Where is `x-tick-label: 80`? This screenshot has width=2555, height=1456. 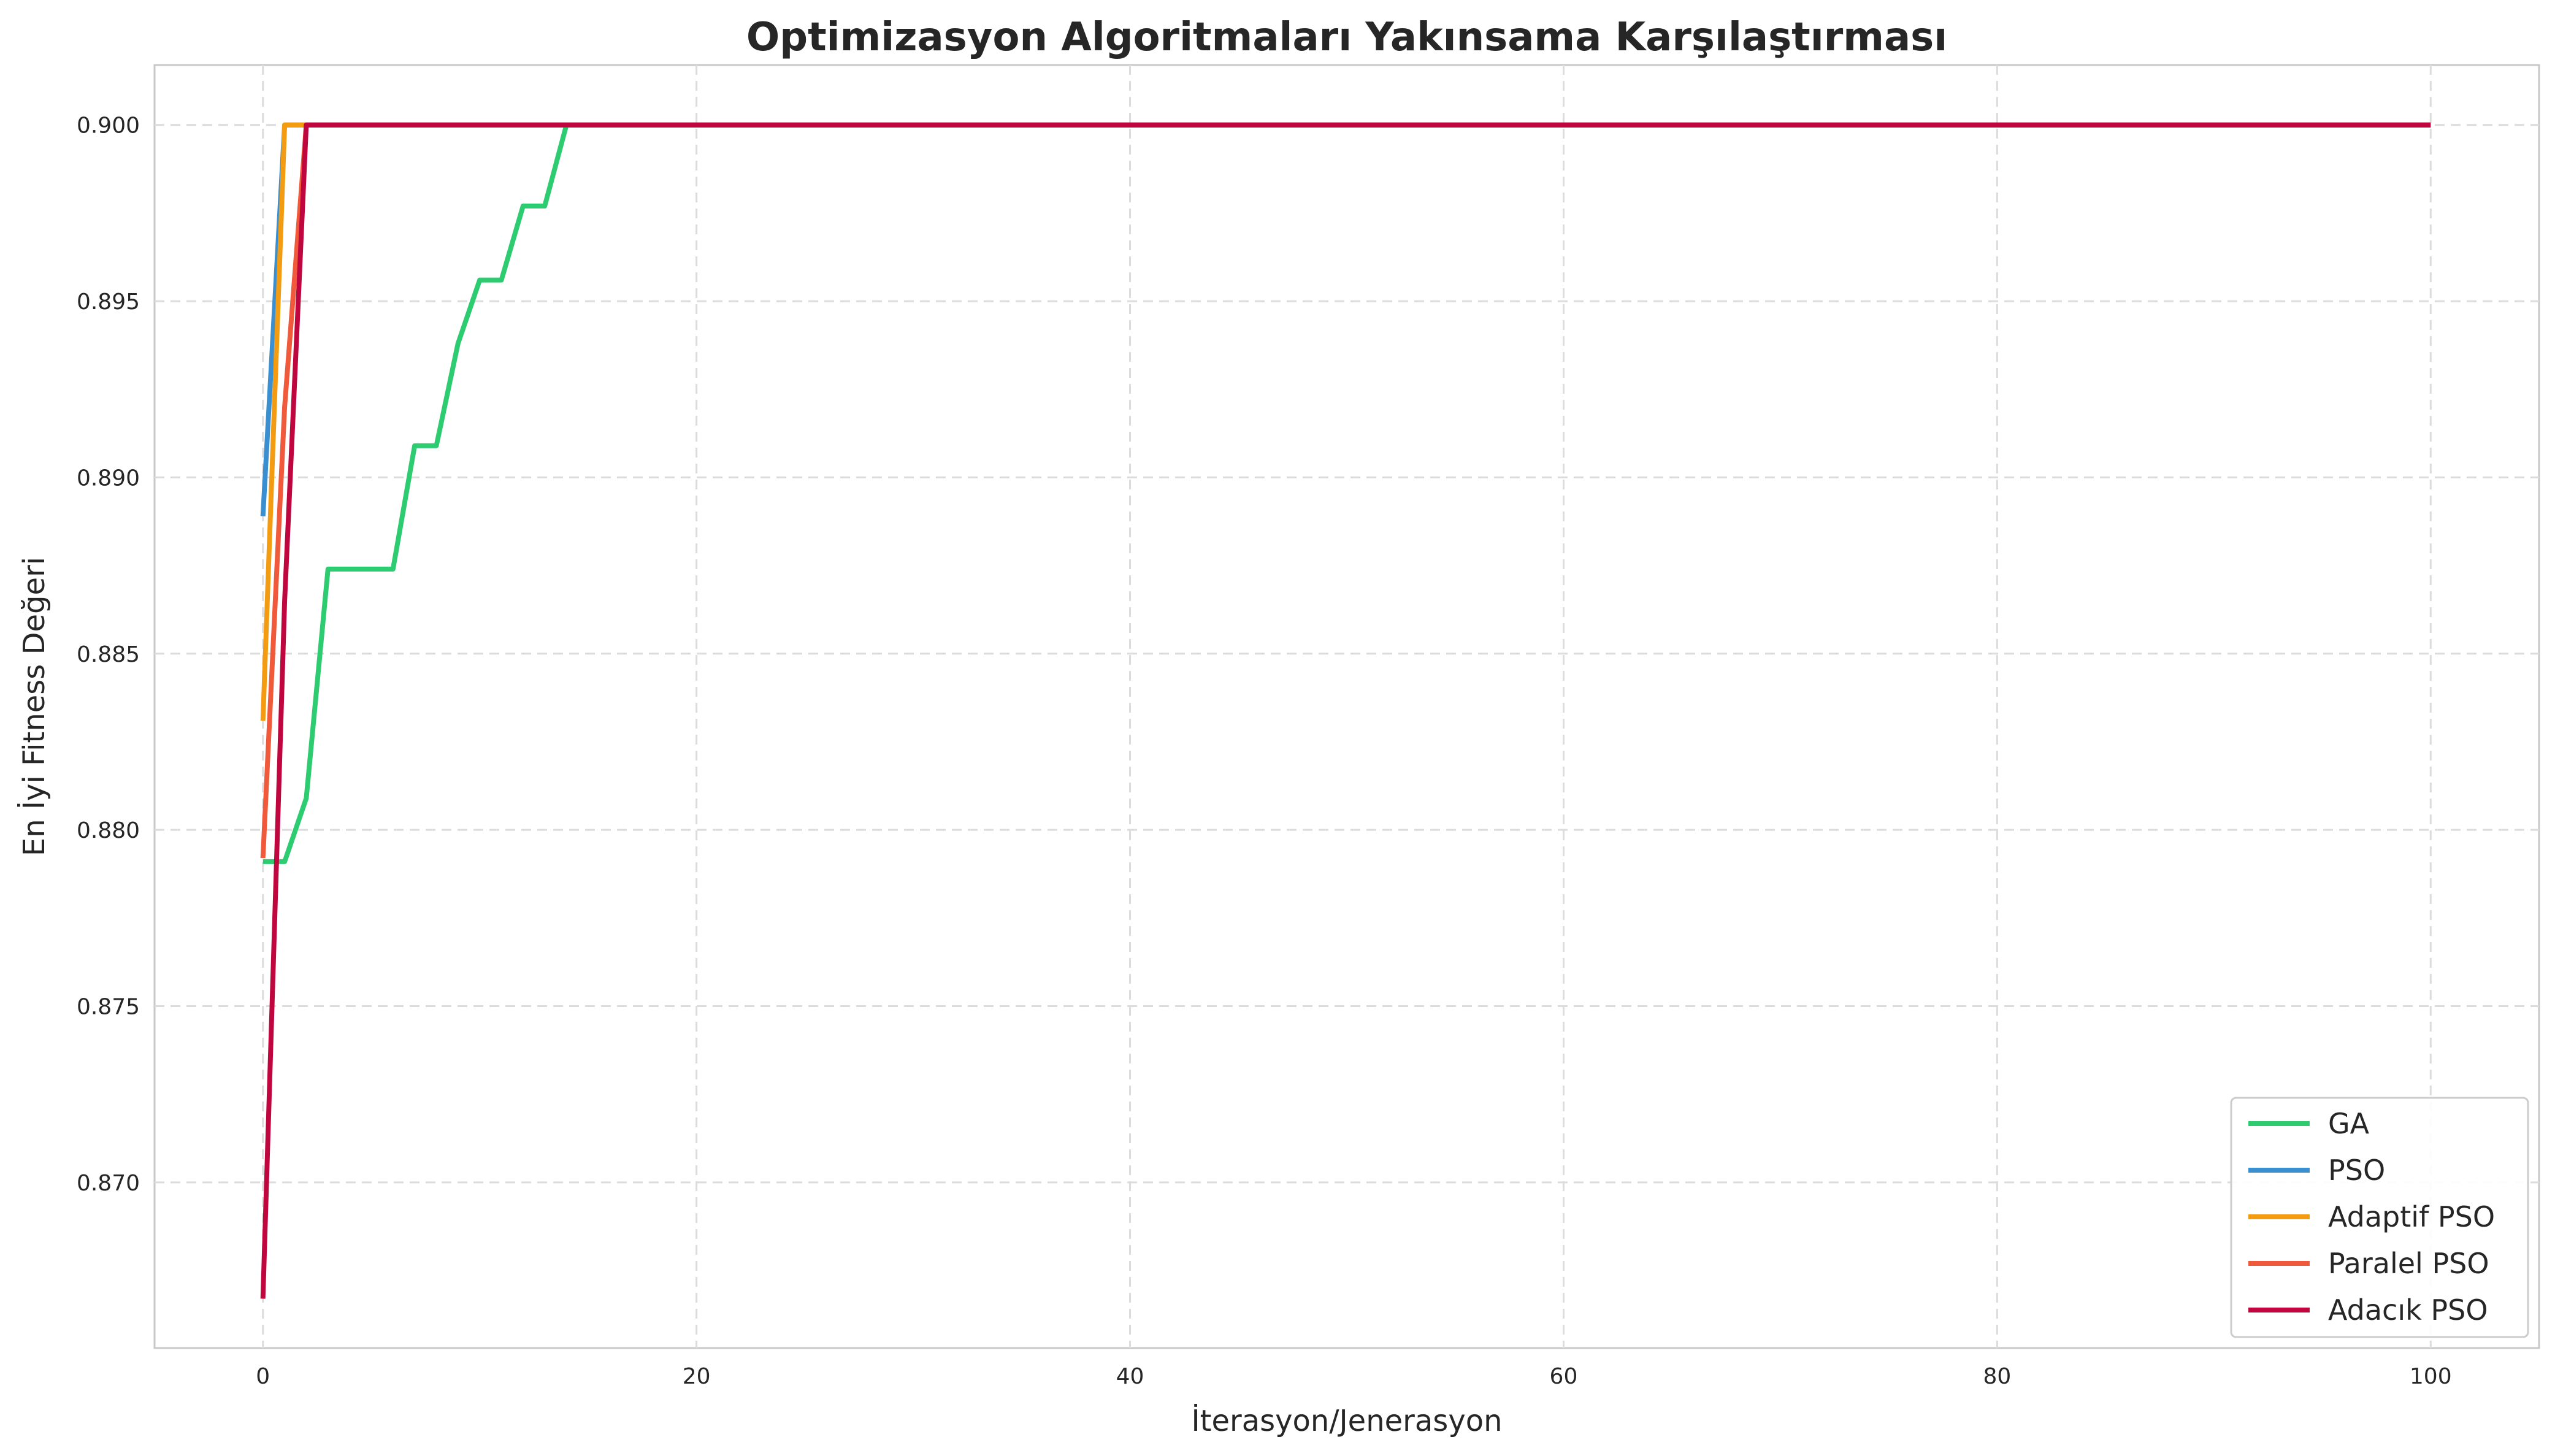
x-tick-label: 80 is located at coordinates (1997, 1376).